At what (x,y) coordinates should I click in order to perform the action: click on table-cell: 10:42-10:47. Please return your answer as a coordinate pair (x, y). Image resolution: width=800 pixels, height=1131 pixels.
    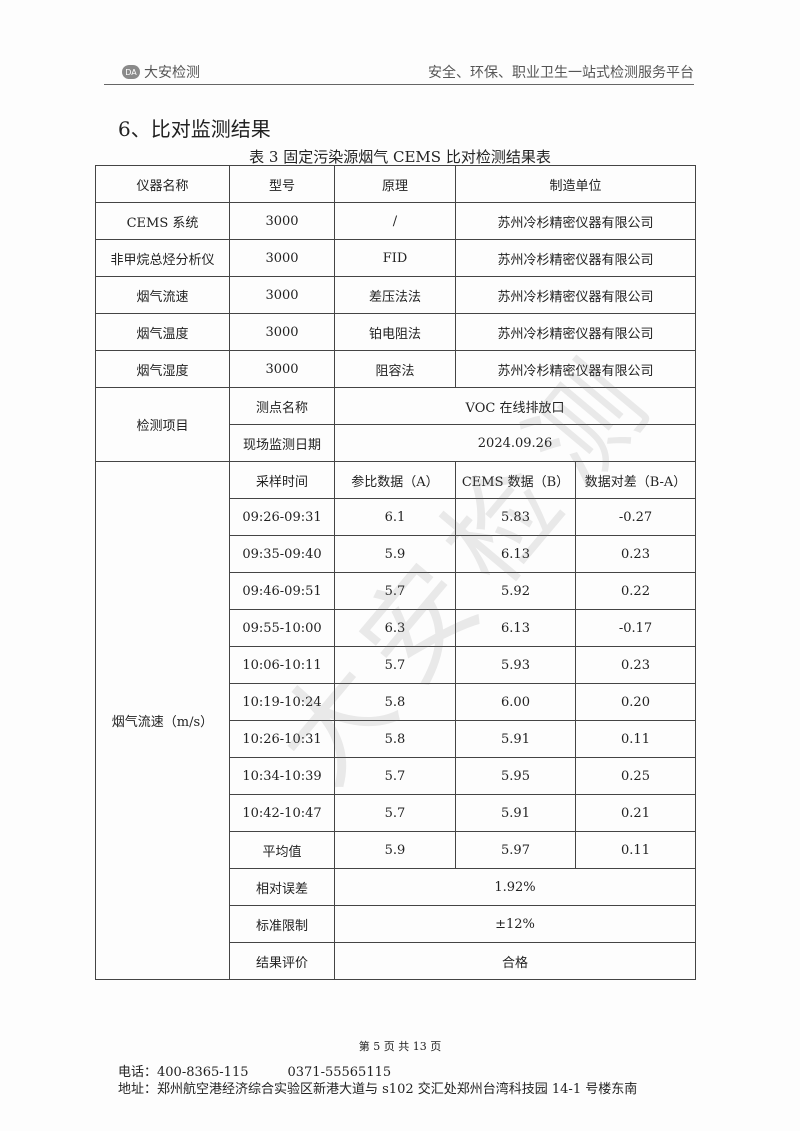
    Looking at the image, I should click on (282, 813).